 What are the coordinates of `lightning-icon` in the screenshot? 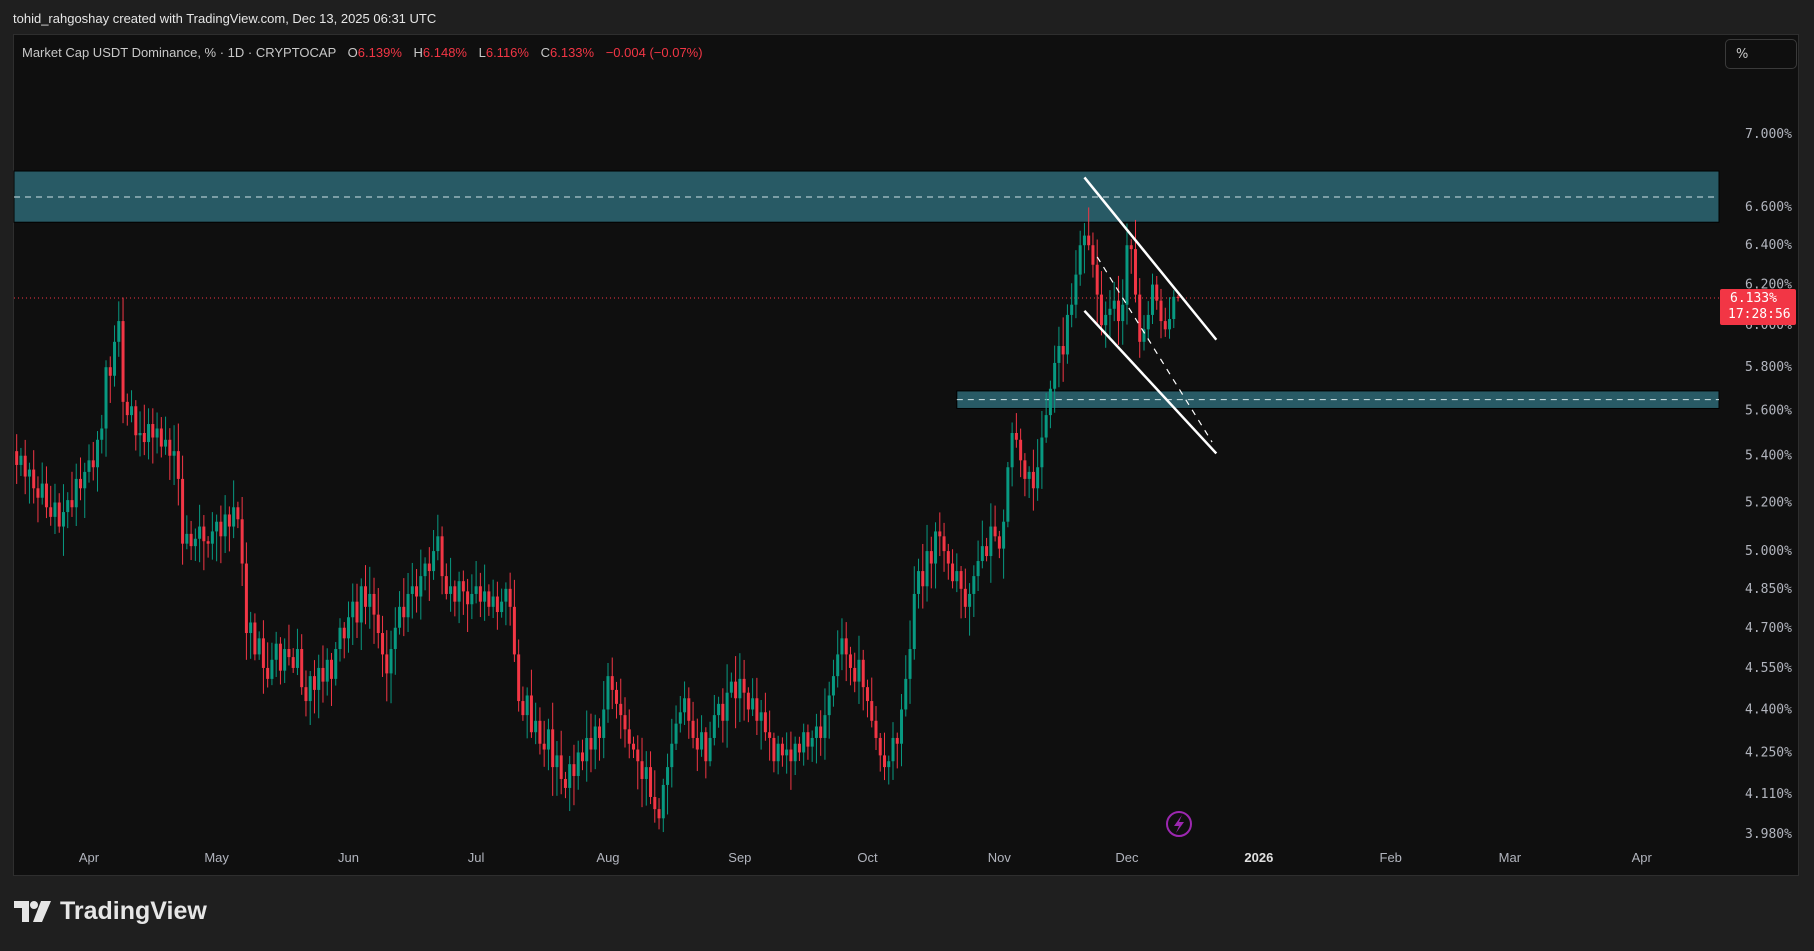 It's located at (1179, 824).